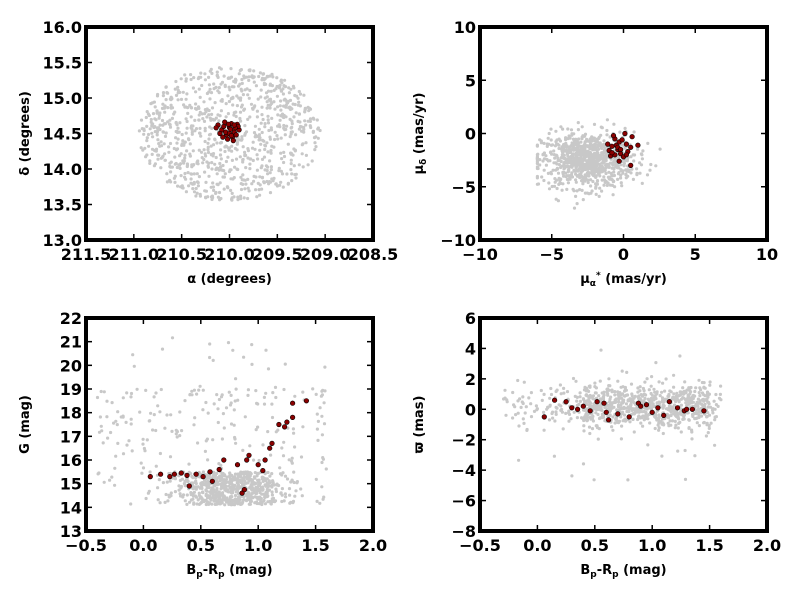  Describe the element at coordinates (695, 254) in the screenshot. I see `x-tick-label: 5` at that location.